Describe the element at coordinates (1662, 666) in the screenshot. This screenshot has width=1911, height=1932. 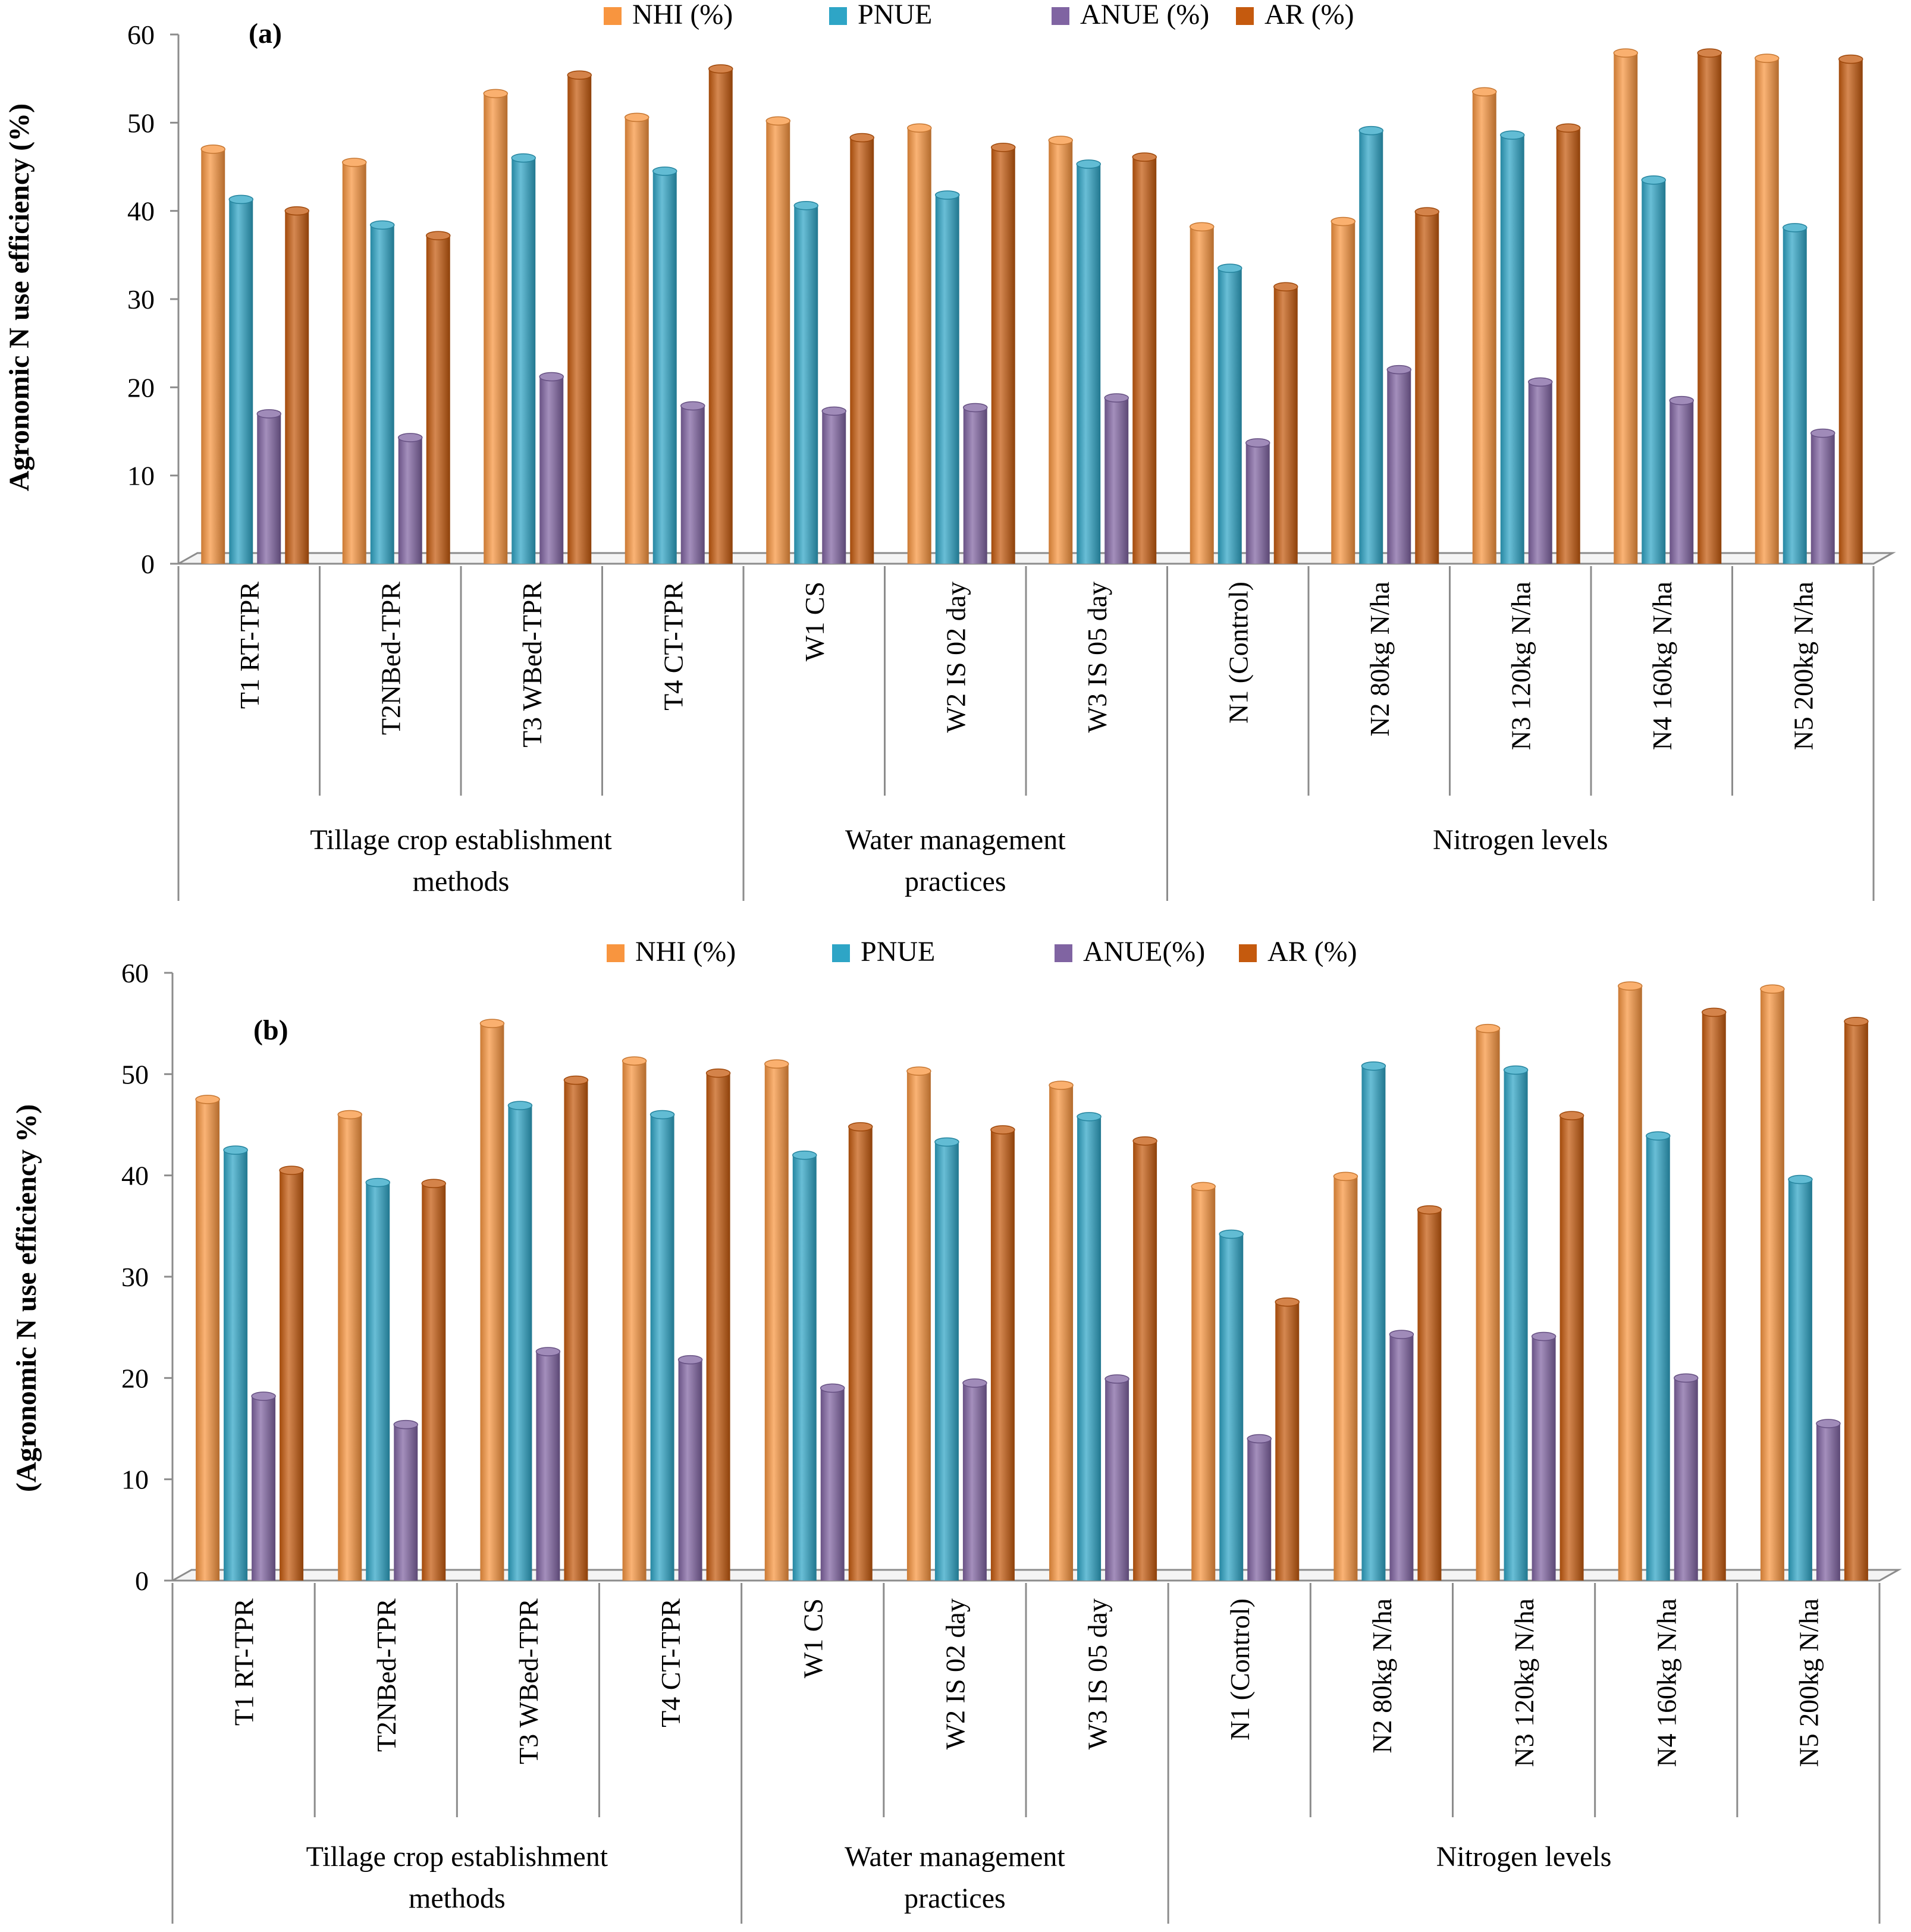
I see `category-label: N4 160kg N/ha` at that location.